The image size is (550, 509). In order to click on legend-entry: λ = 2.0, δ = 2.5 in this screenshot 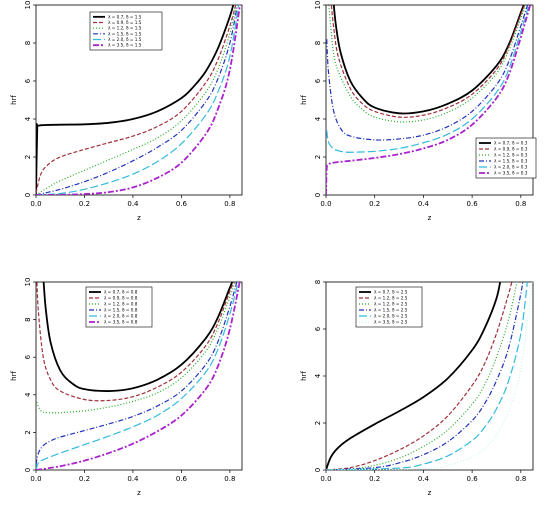, I will do `click(391, 316)`.